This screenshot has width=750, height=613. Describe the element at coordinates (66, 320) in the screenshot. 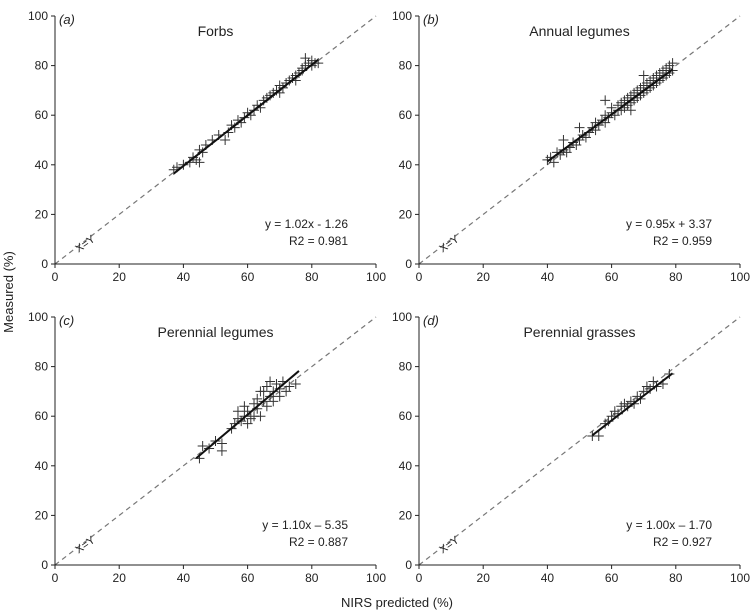

I see `panel-letter: (c)` at that location.